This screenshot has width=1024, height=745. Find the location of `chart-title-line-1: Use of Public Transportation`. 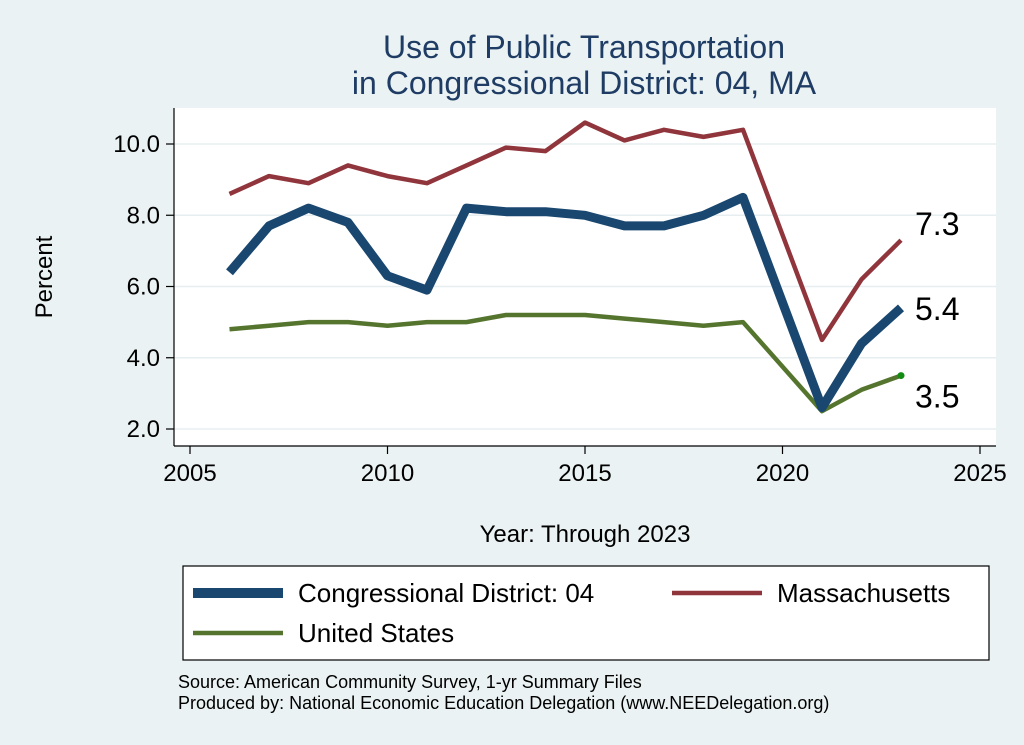

chart-title-line-1: Use of Public Transportation is located at coordinates (584, 47).